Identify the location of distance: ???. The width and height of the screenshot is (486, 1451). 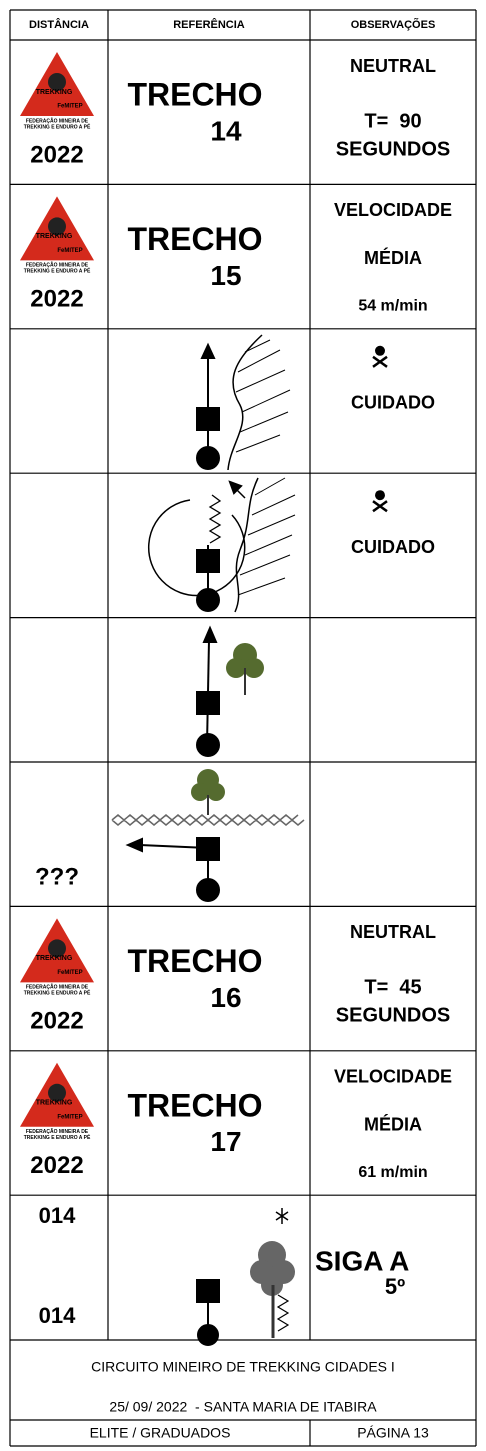
(57, 876).